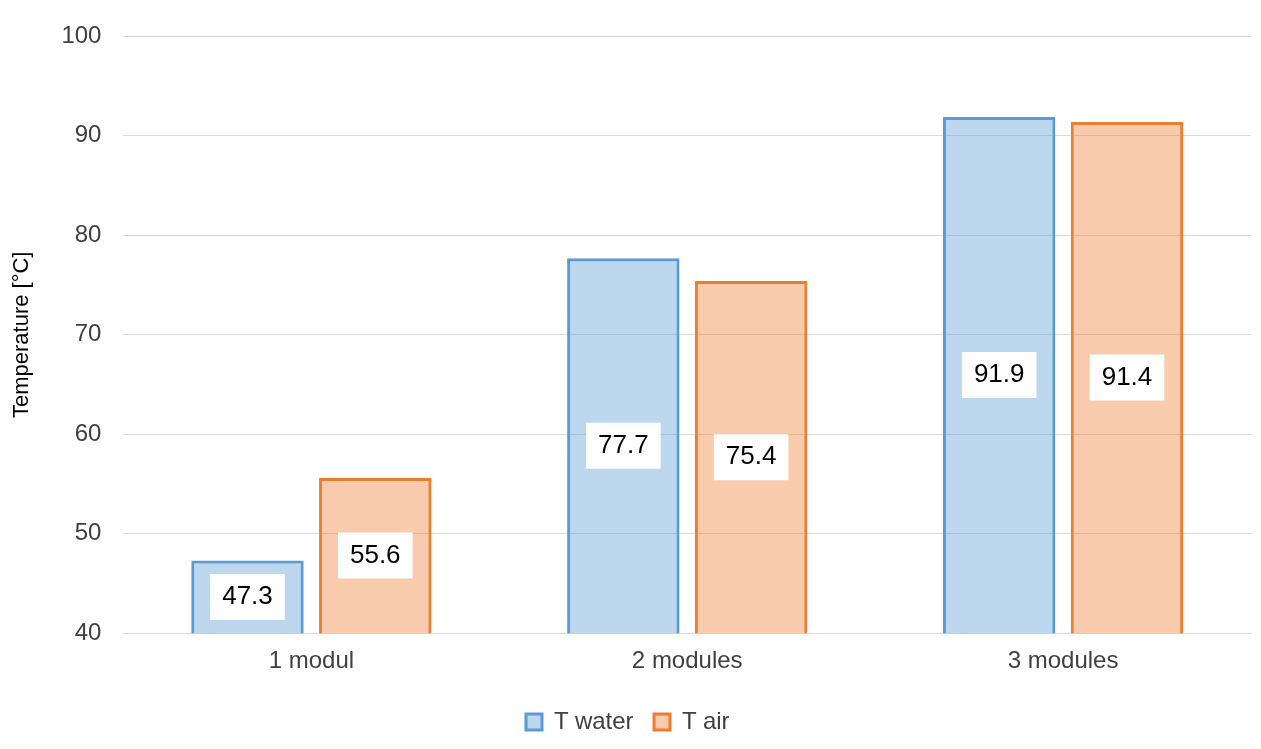 Image resolution: width=1261 pixels, height=749 pixels. I want to click on y-tick-label: 80, so click(88, 233).